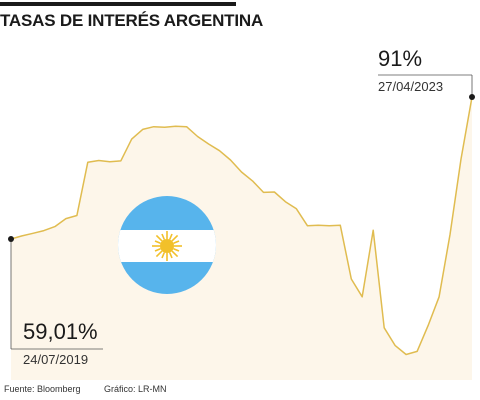 This screenshot has width=480, height=400. What do you see at coordinates (56, 359) in the screenshot?
I see `start-date-label: 24/07/2019` at bounding box center [56, 359].